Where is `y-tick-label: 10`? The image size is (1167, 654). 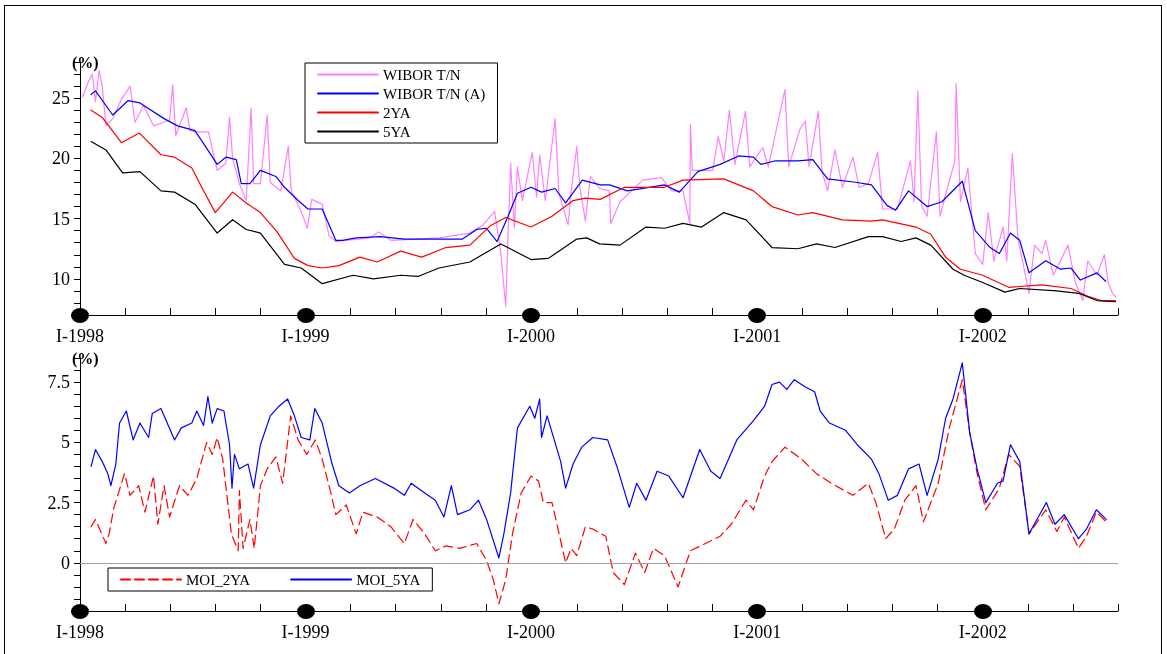 y-tick-label: 10 is located at coordinates (61, 278).